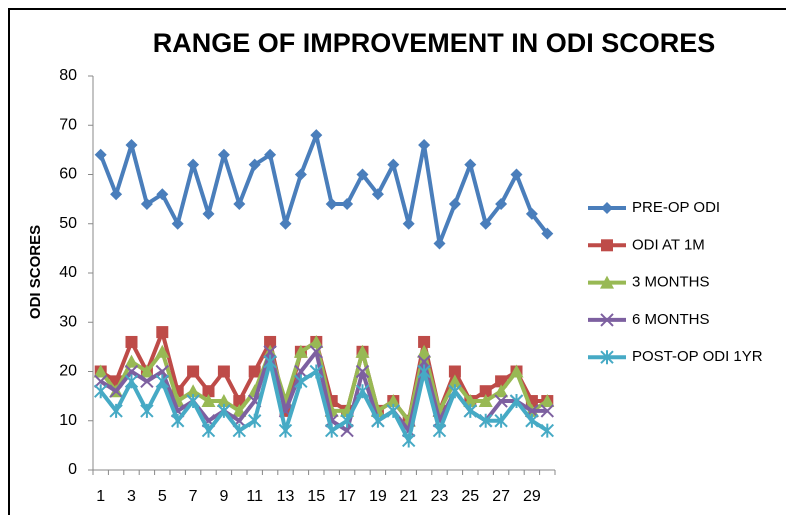  Describe the element at coordinates (68, 124) in the screenshot. I see `y-tick-label: 70` at that location.